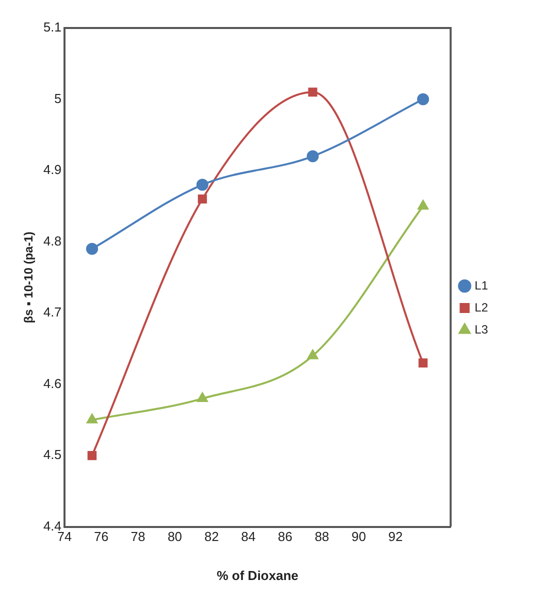  What do you see at coordinates (52, 312) in the screenshot?
I see `y-tick-label: 4.7` at bounding box center [52, 312].